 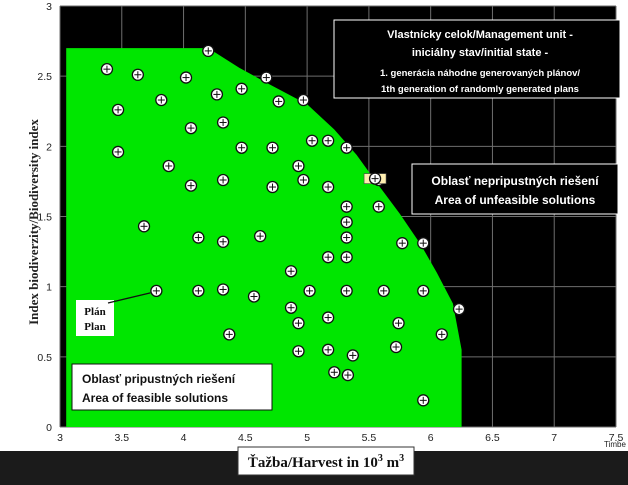 What do you see at coordinates (340, 438) in the screenshot?
I see `x-ticks: 3 3.5 4 4.5 5 5.5 6 6.5 7 7.5` at bounding box center [340, 438].